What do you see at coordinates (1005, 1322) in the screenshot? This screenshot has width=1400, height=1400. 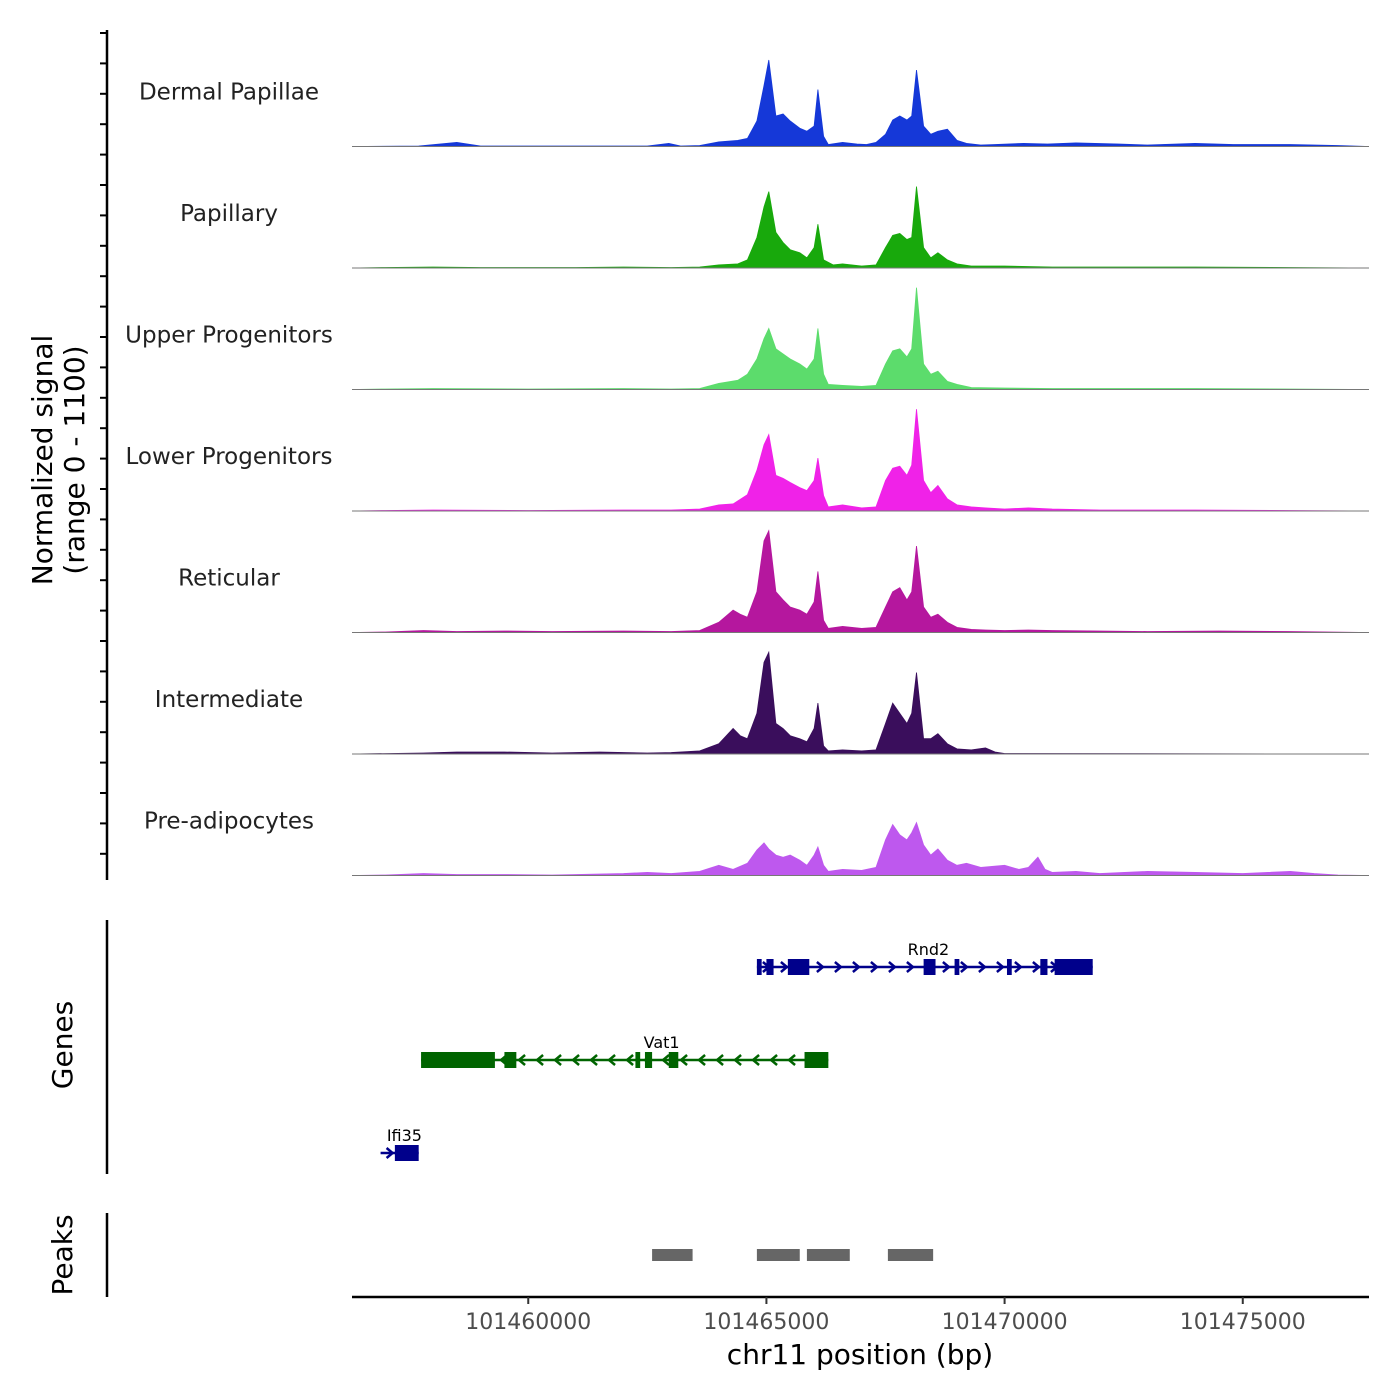 I see `x-tick-label-2: 101470000` at bounding box center [1005, 1322].